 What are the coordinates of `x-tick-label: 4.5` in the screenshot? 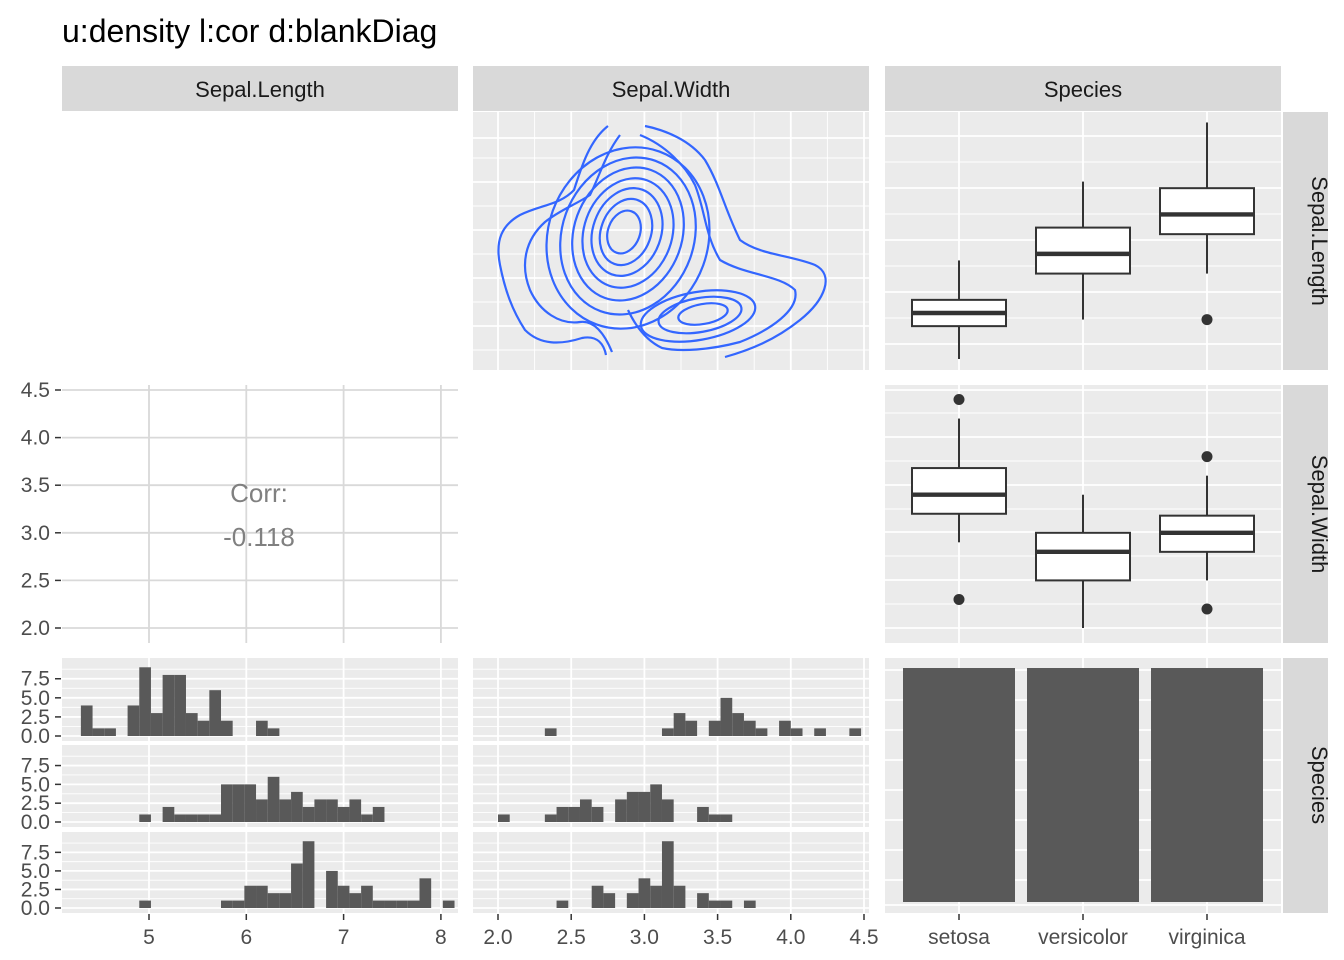 It's located at (863, 937).